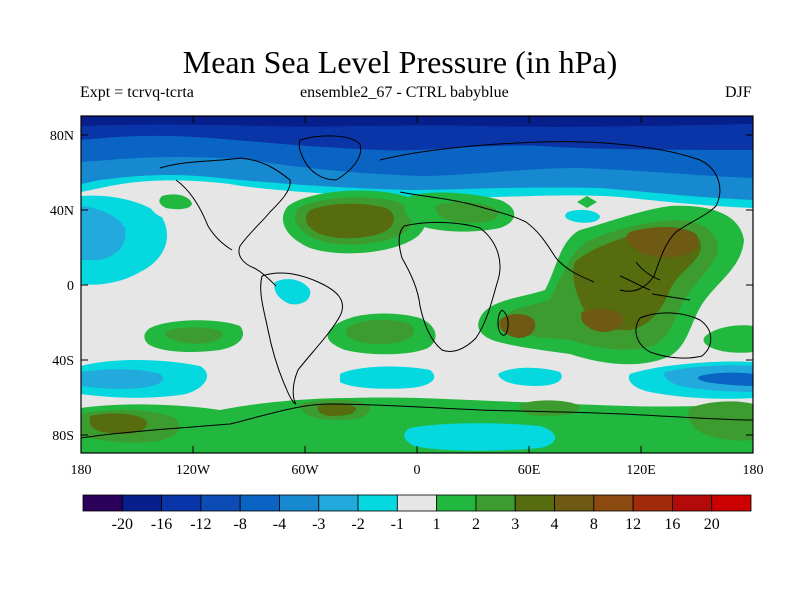 Image resolution: width=800 pixels, height=600 pixels. Describe the element at coordinates (357, 524) in the screenshot. I see `colorbar-label: -2` at that location.